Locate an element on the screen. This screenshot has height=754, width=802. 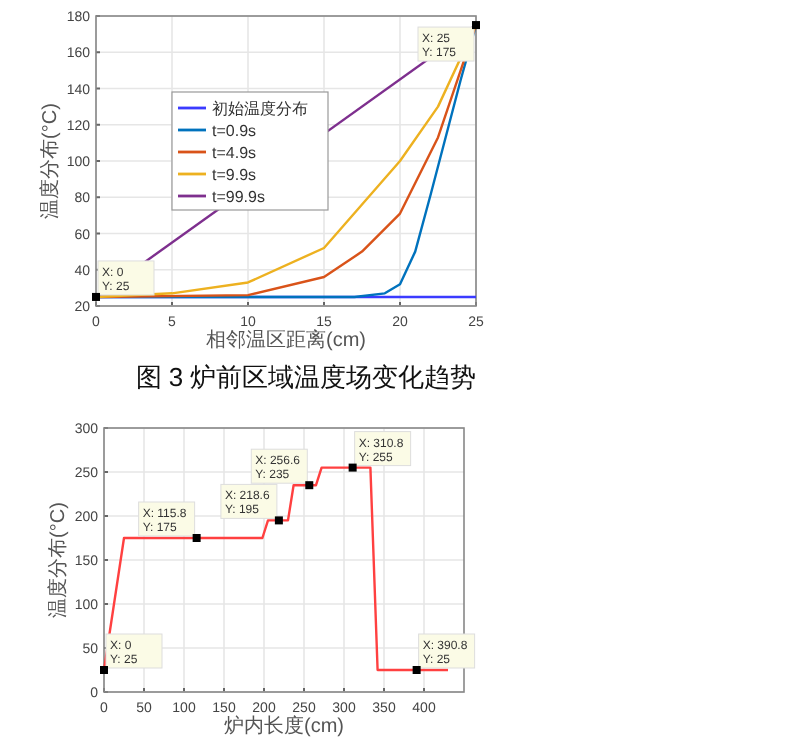
x-axis-title: 炉内长度(cm) is located at coordinates (284, 726).